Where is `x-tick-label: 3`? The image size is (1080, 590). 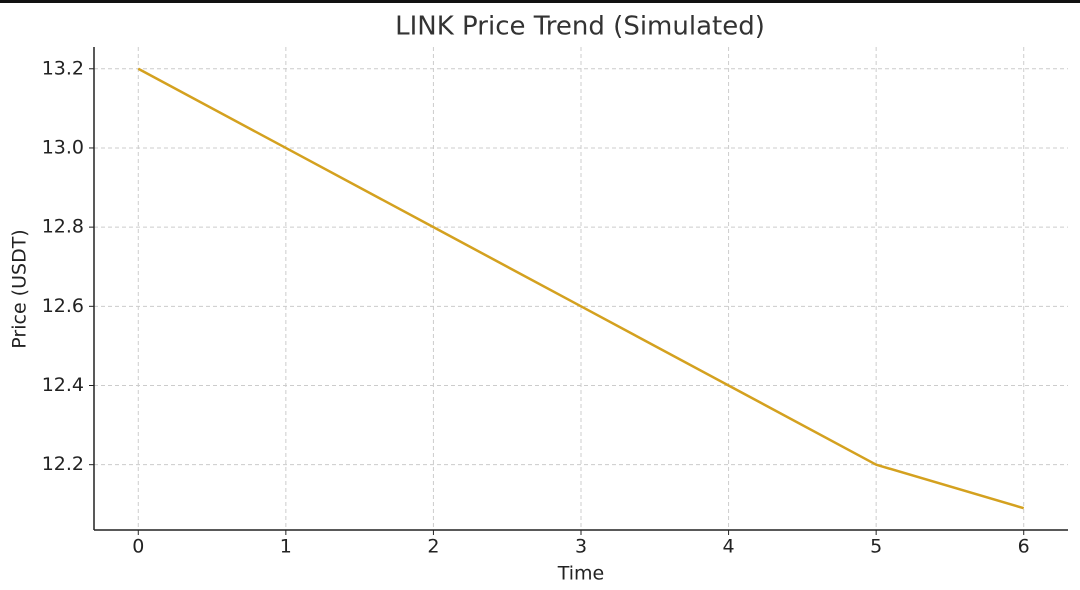
x-tick-label: 3 is located at coordinates (581, 547).